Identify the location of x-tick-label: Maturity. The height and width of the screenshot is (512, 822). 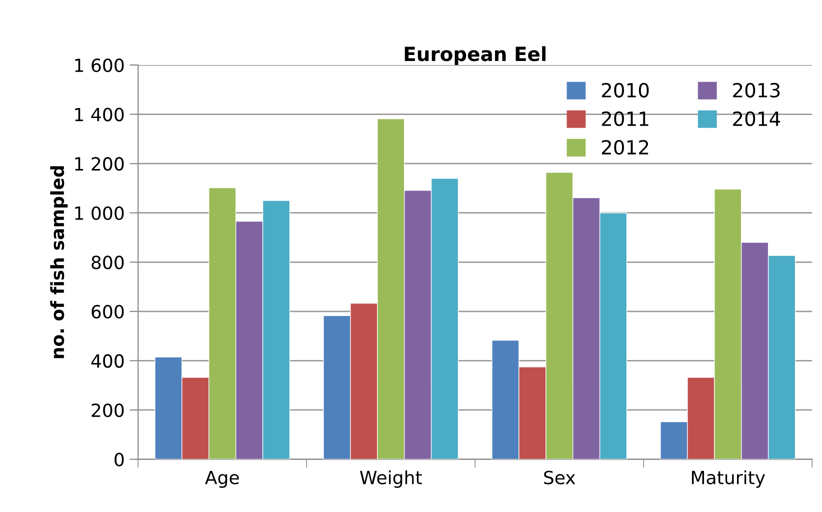
(729, 479).